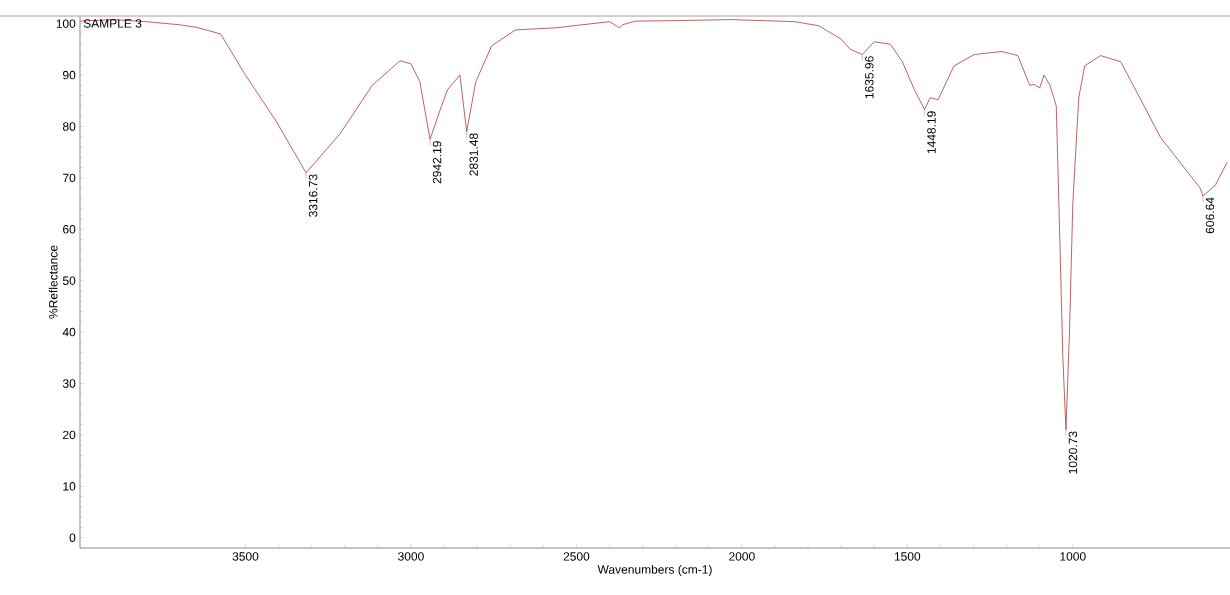 The height and width of the screenshot is (595, 1230). I want to click on annotation: 3316.73, so click(313, 195).